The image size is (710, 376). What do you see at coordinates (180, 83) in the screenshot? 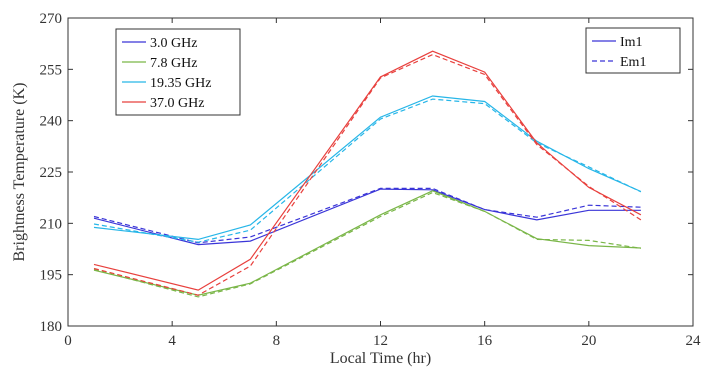
I see `legend-label: 19.35 GHz` at bounding box center [180, 83].